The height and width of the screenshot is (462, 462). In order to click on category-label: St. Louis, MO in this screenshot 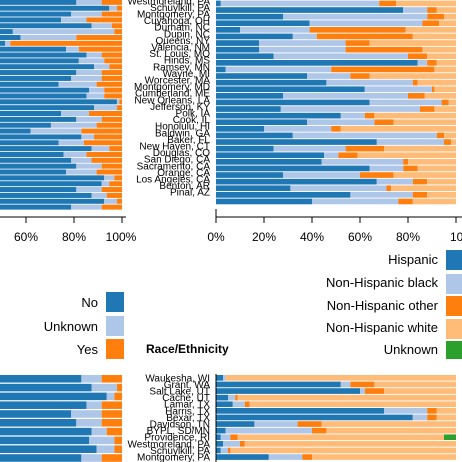, I will do `click(179, 54)`.